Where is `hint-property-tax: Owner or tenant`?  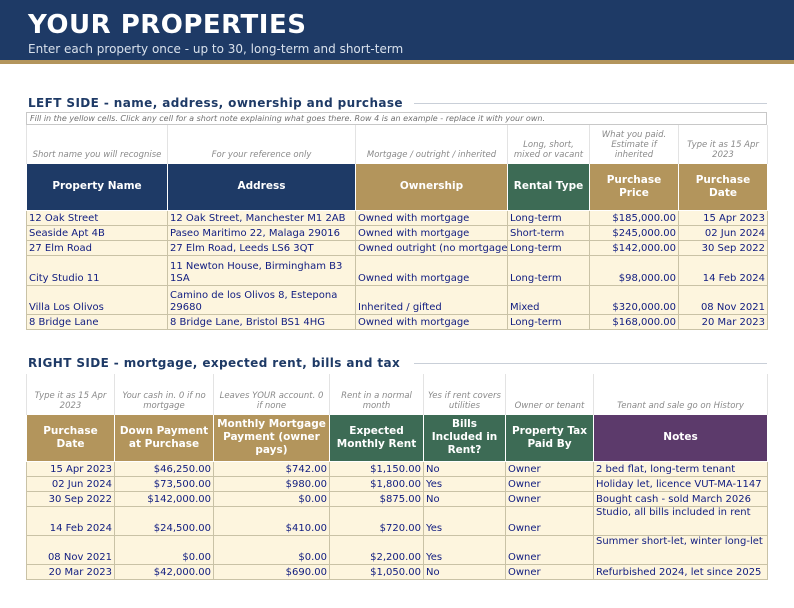
hint-property-tax: Owner or tenant is located at coordinates (549, 394).